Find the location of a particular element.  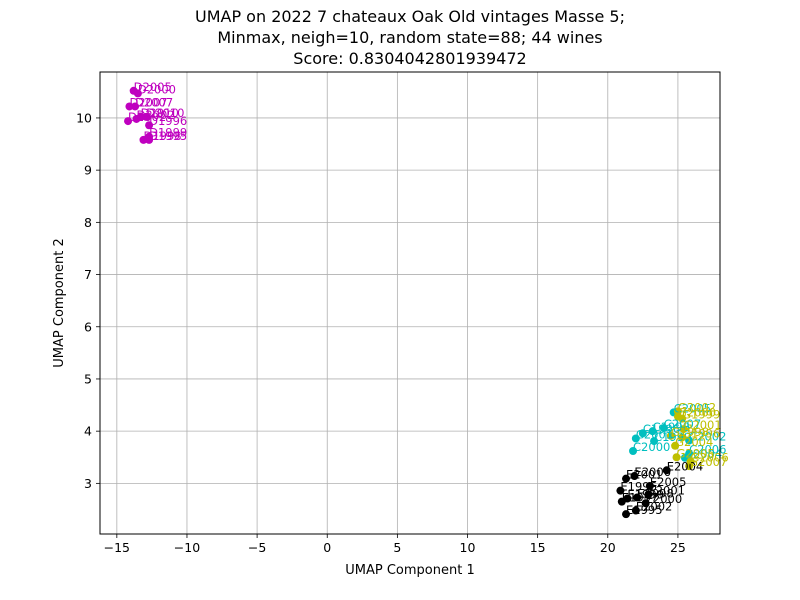

x-tick-label: −5 is located at coordinates (257, 547).